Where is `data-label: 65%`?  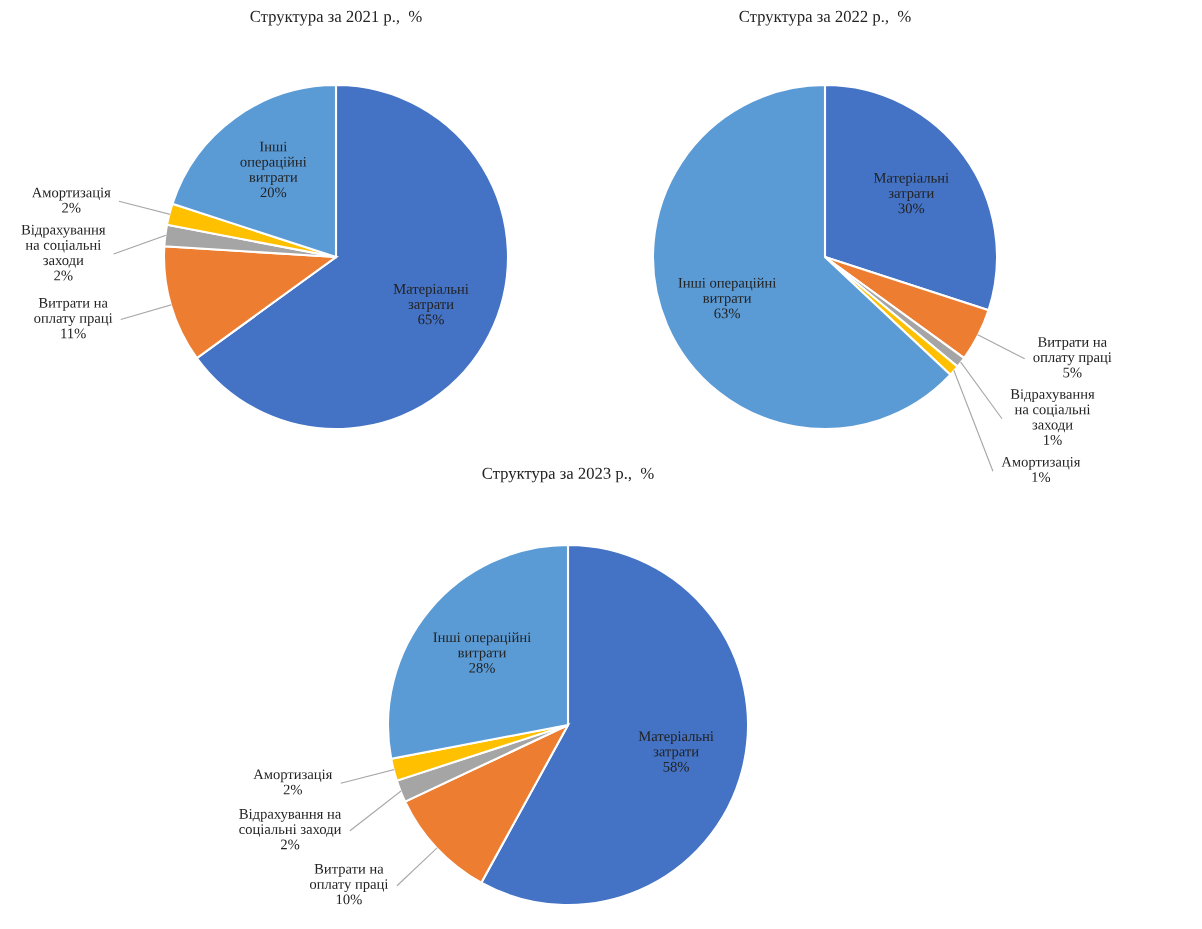
data-label: 65% is located at coordinates (431, 319).